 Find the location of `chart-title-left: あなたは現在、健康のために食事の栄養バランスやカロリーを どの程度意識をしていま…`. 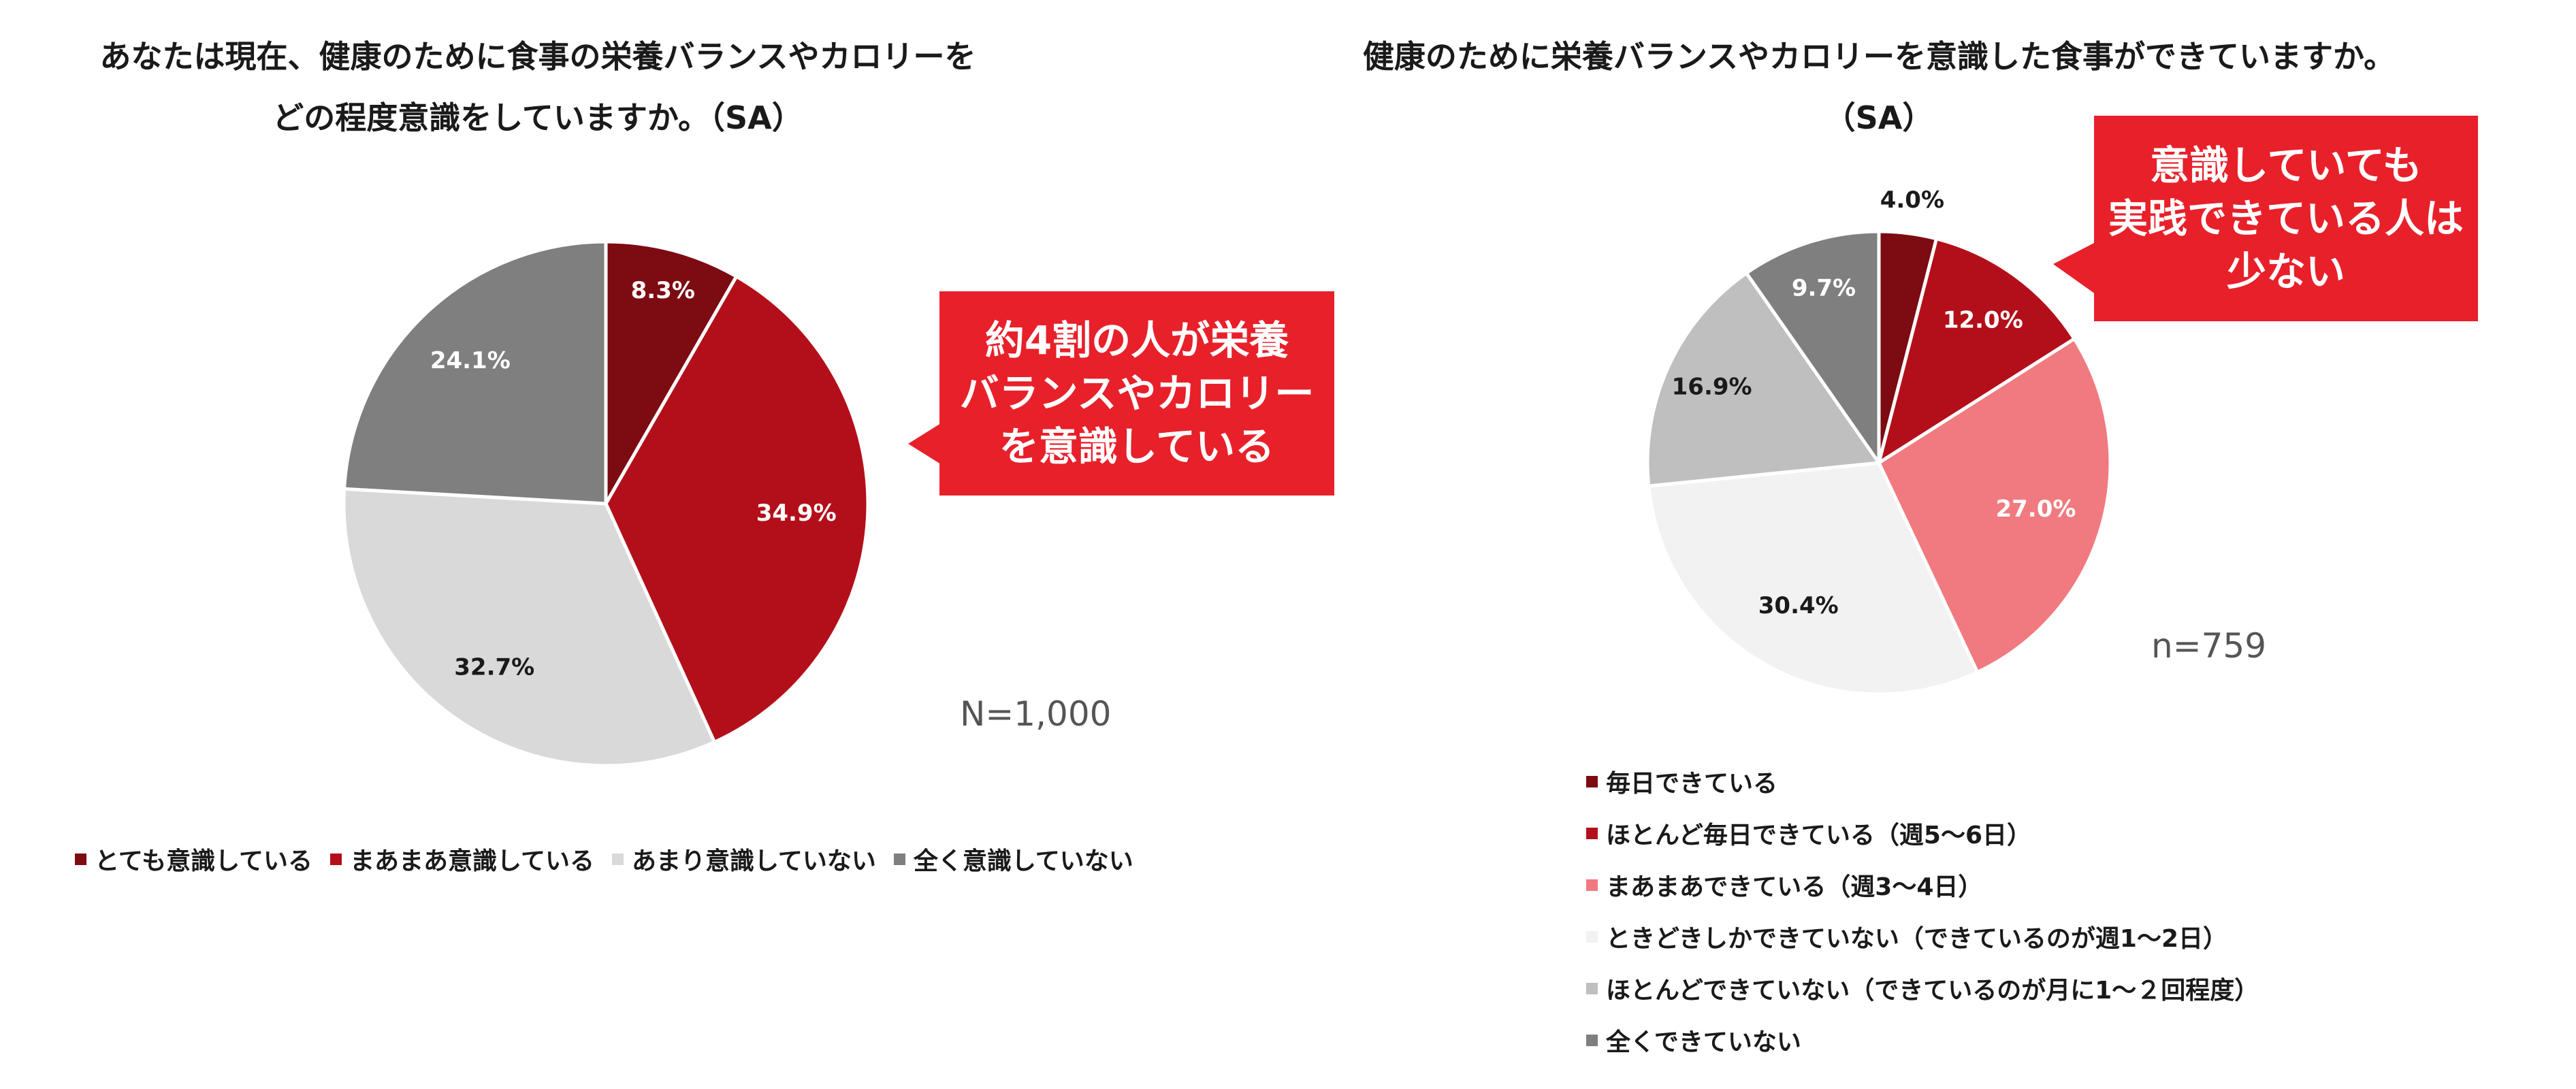

chart-title-left: あなたは現在、健康のために食事の栄養バランスやカロリーを どの程度意識をしていま… is located at coordinates (538, 87).